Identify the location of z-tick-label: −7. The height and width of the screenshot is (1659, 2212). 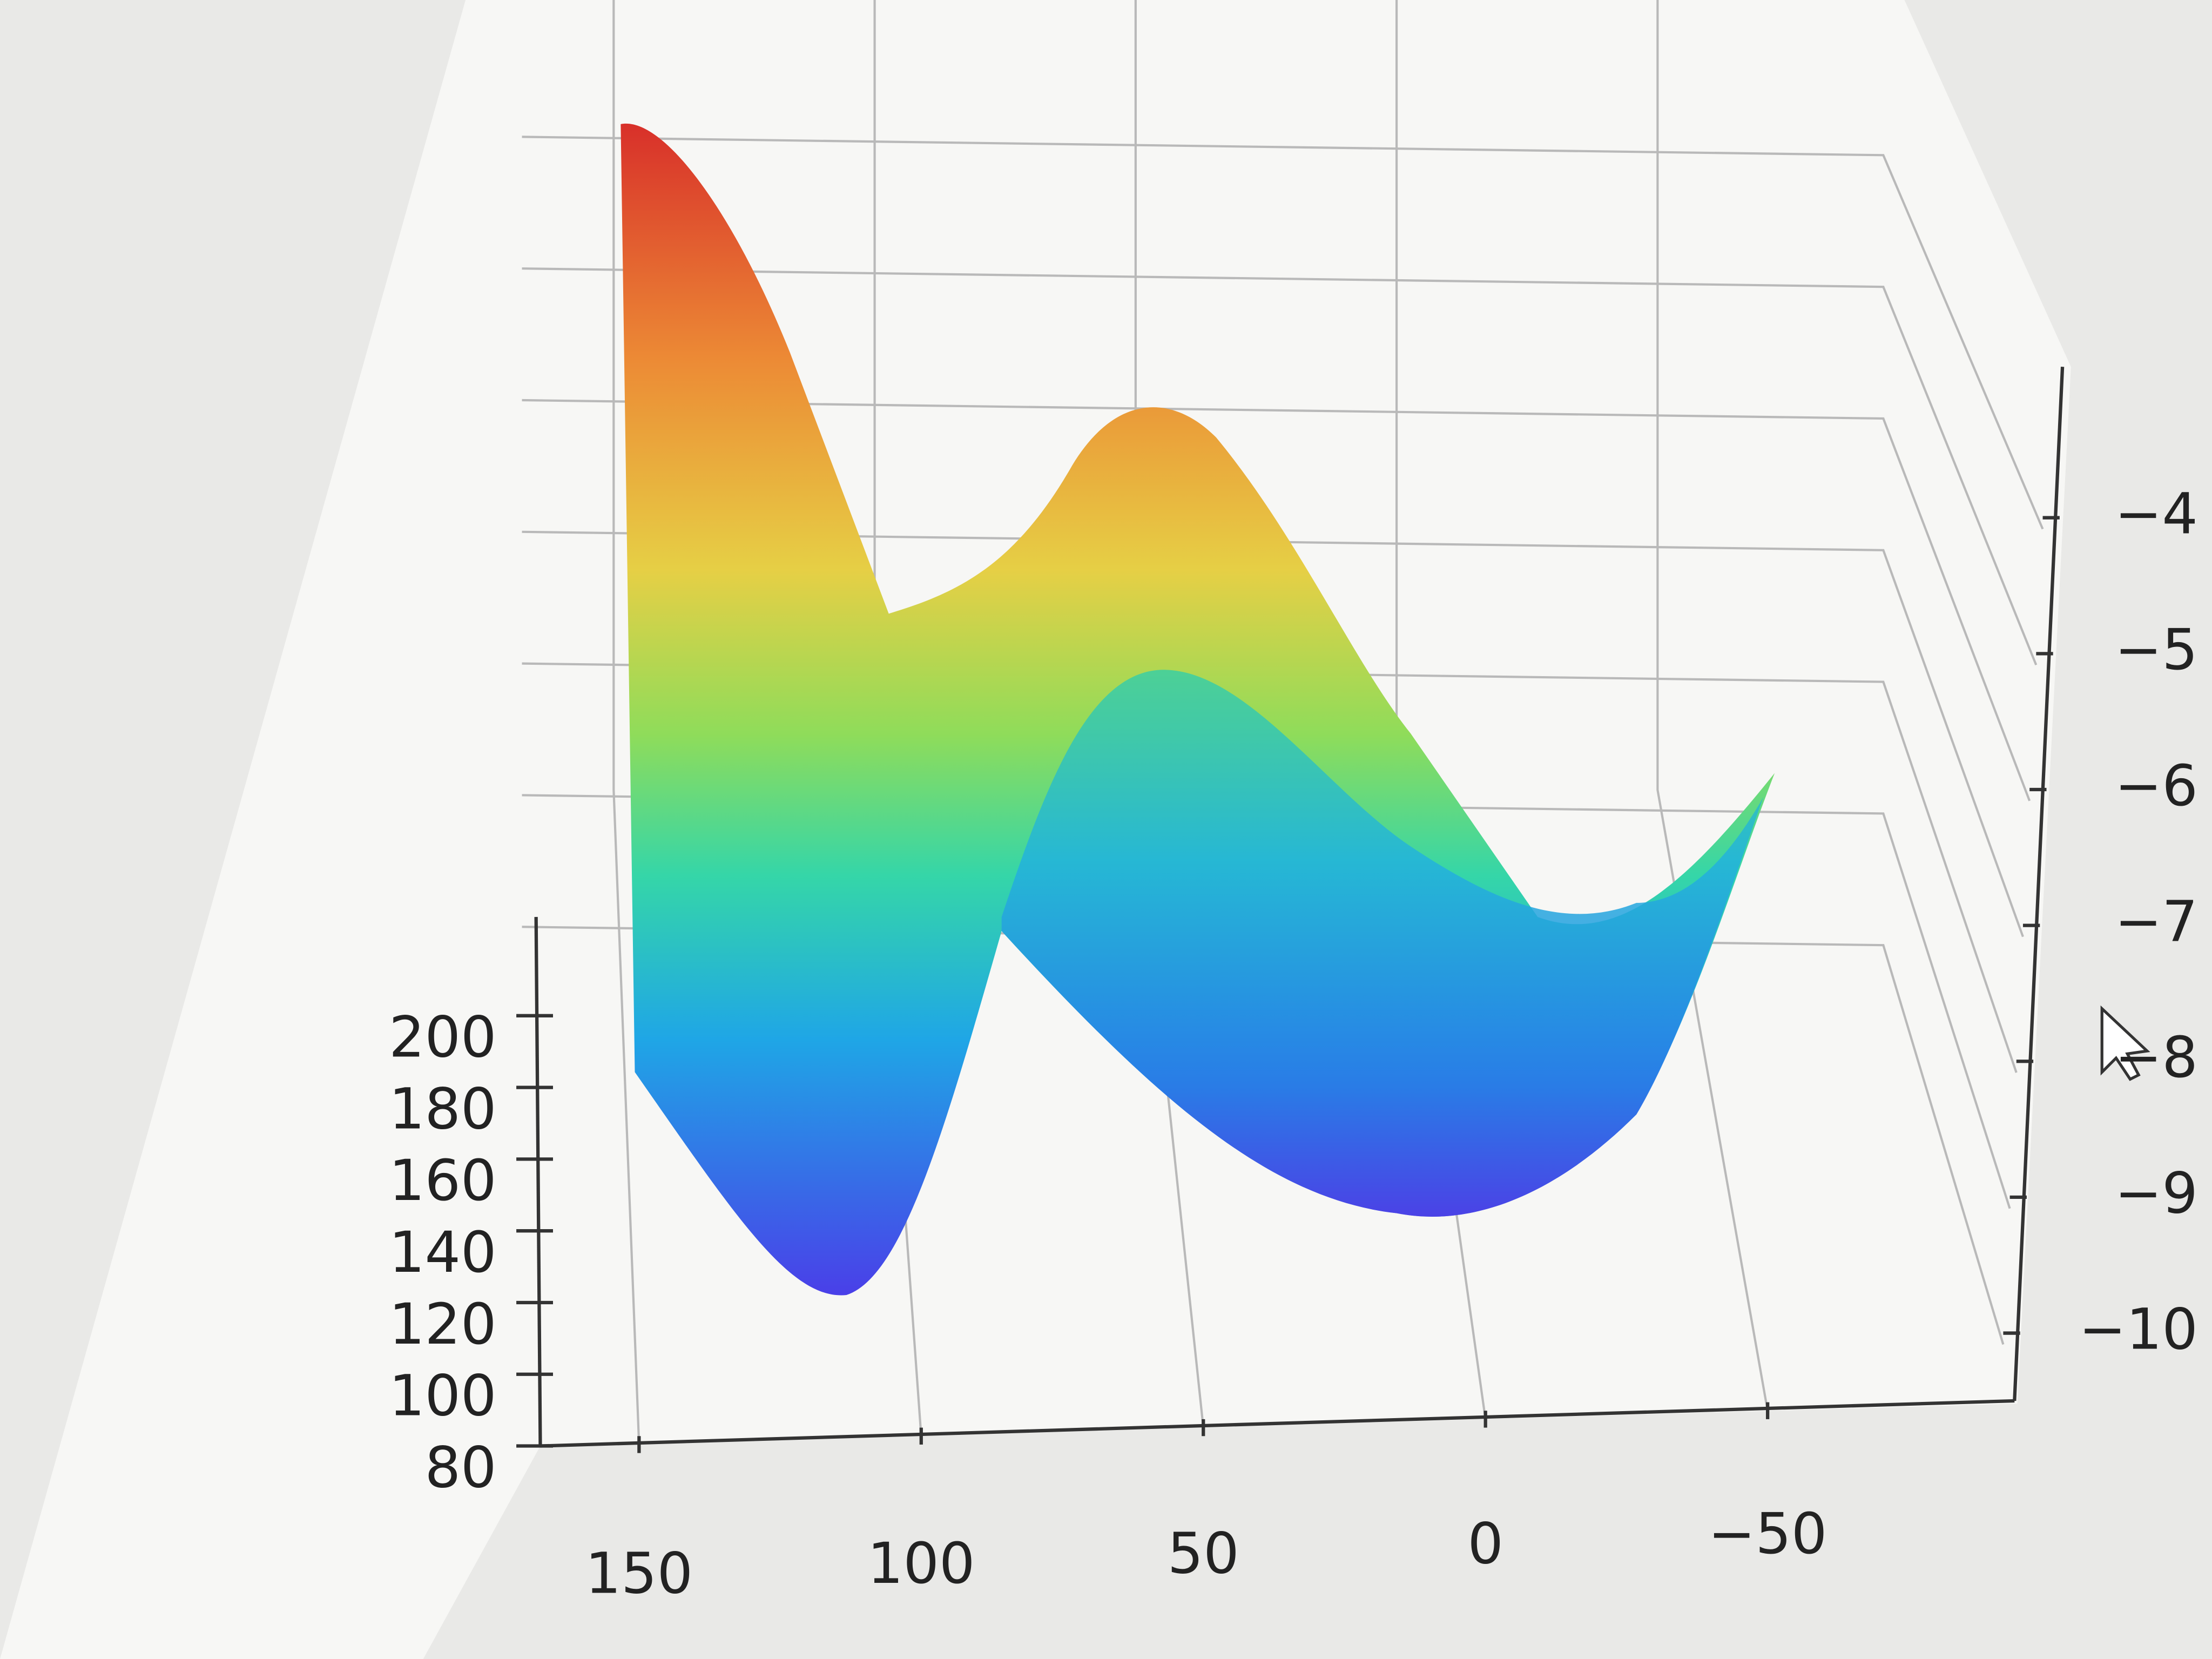
(2156, 921).